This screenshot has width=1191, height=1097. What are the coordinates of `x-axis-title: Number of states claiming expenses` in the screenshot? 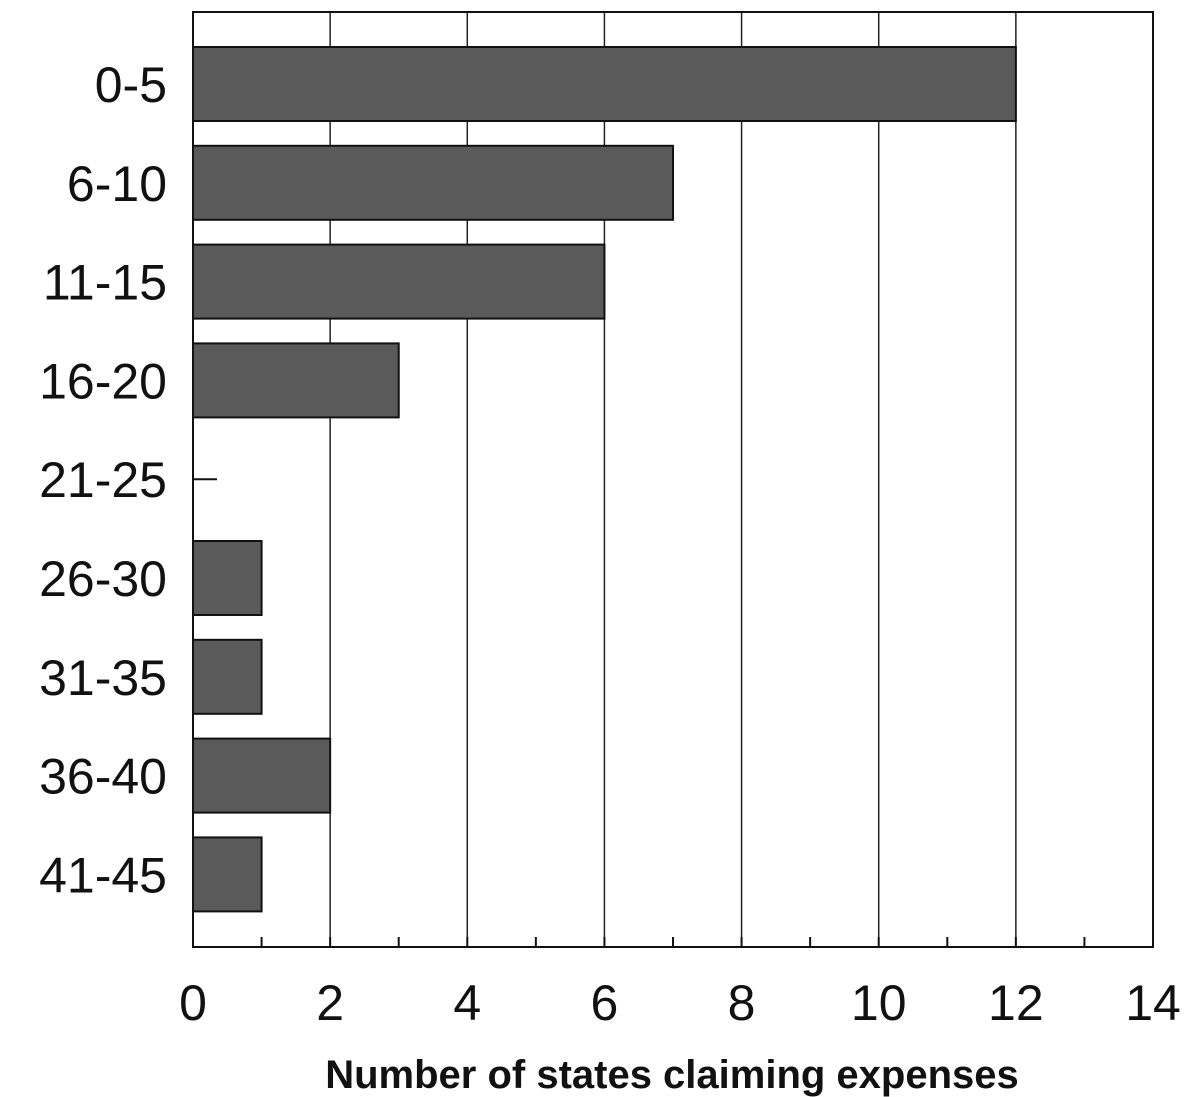 It's located at (672, 1075).